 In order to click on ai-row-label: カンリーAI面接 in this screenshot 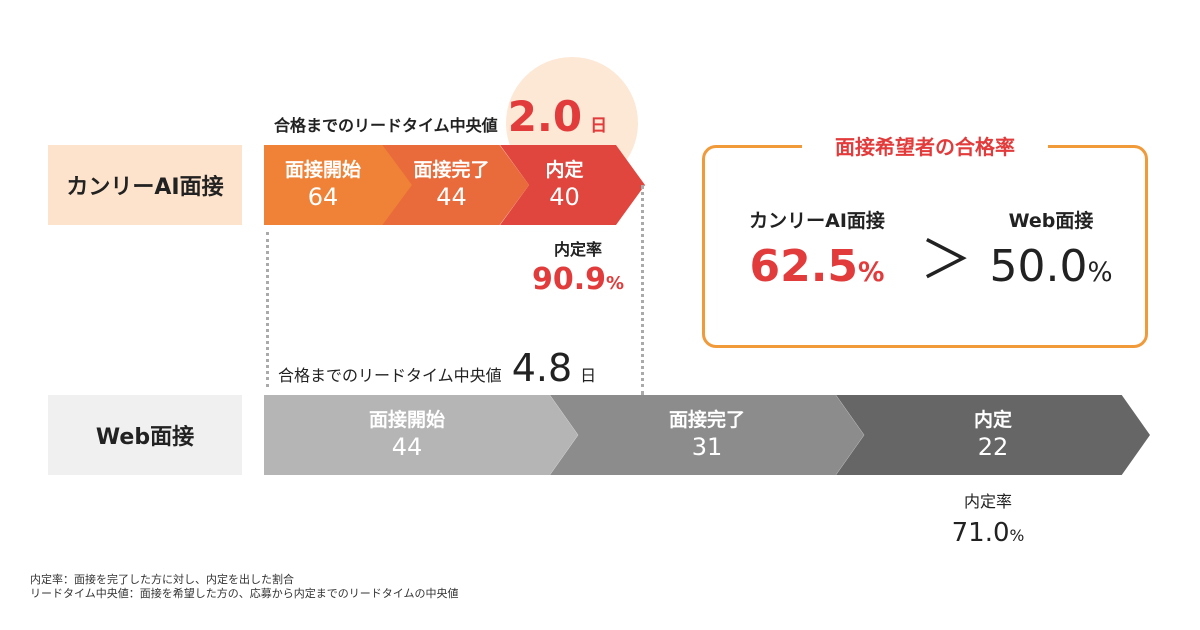, I will do `click(145, 185)`.